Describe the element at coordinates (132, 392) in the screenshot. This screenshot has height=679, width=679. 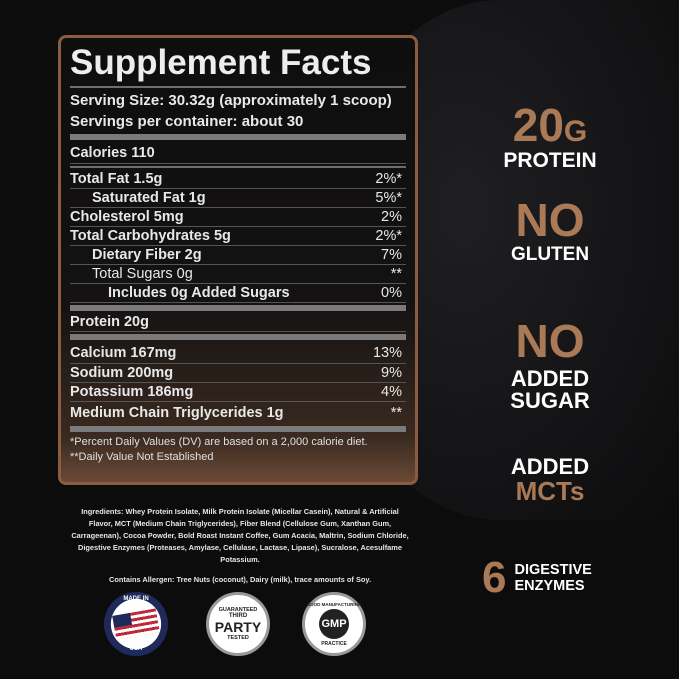
I see `nutrient-label: Potassium 186mg` at that location.